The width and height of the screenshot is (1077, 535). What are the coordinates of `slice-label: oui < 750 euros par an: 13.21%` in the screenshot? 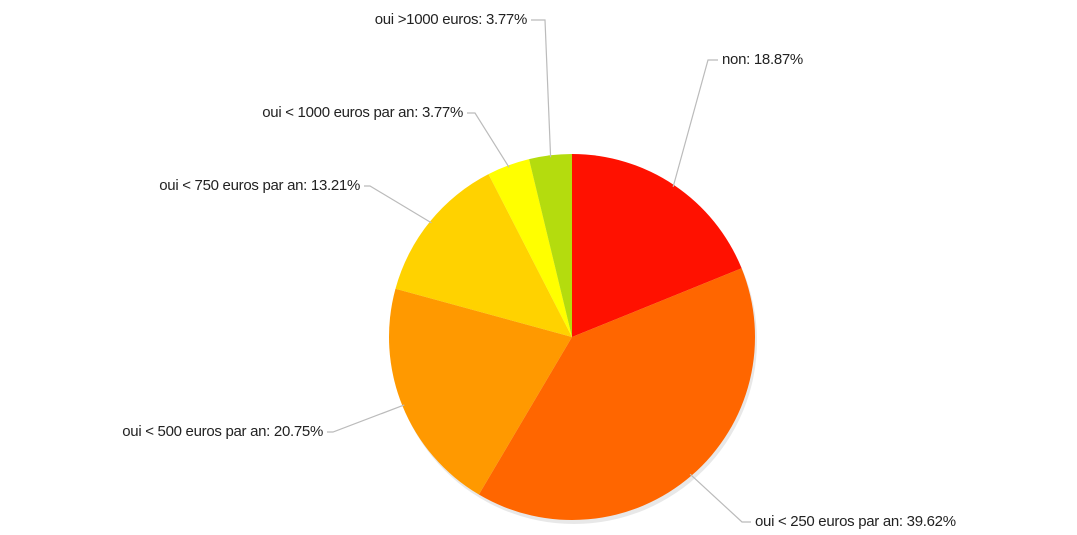 It's located at (259, 185).